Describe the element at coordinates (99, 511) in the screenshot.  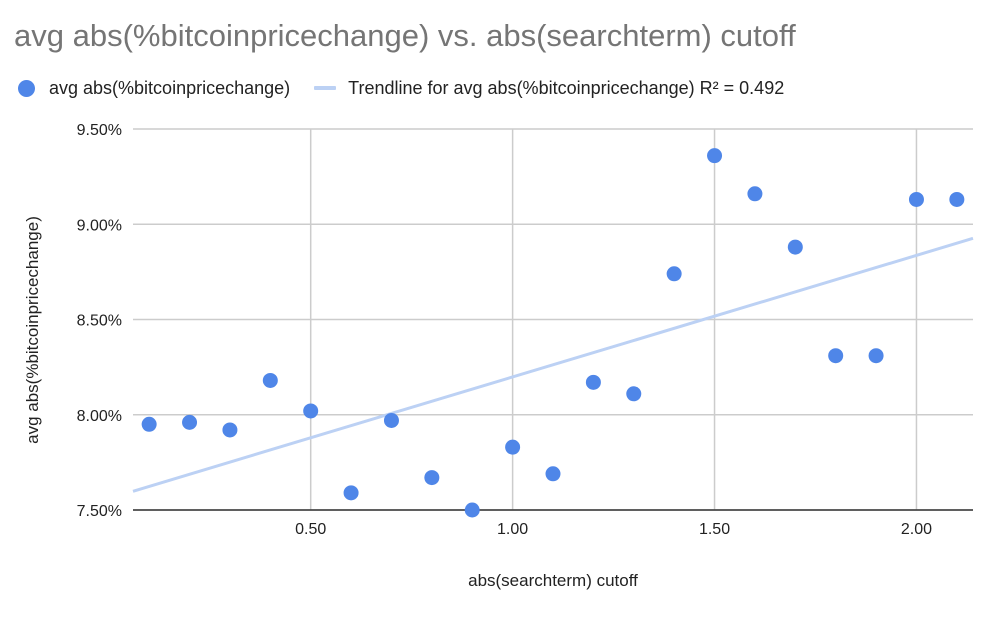
I see `y-tick-label: 7.50%` at that location.